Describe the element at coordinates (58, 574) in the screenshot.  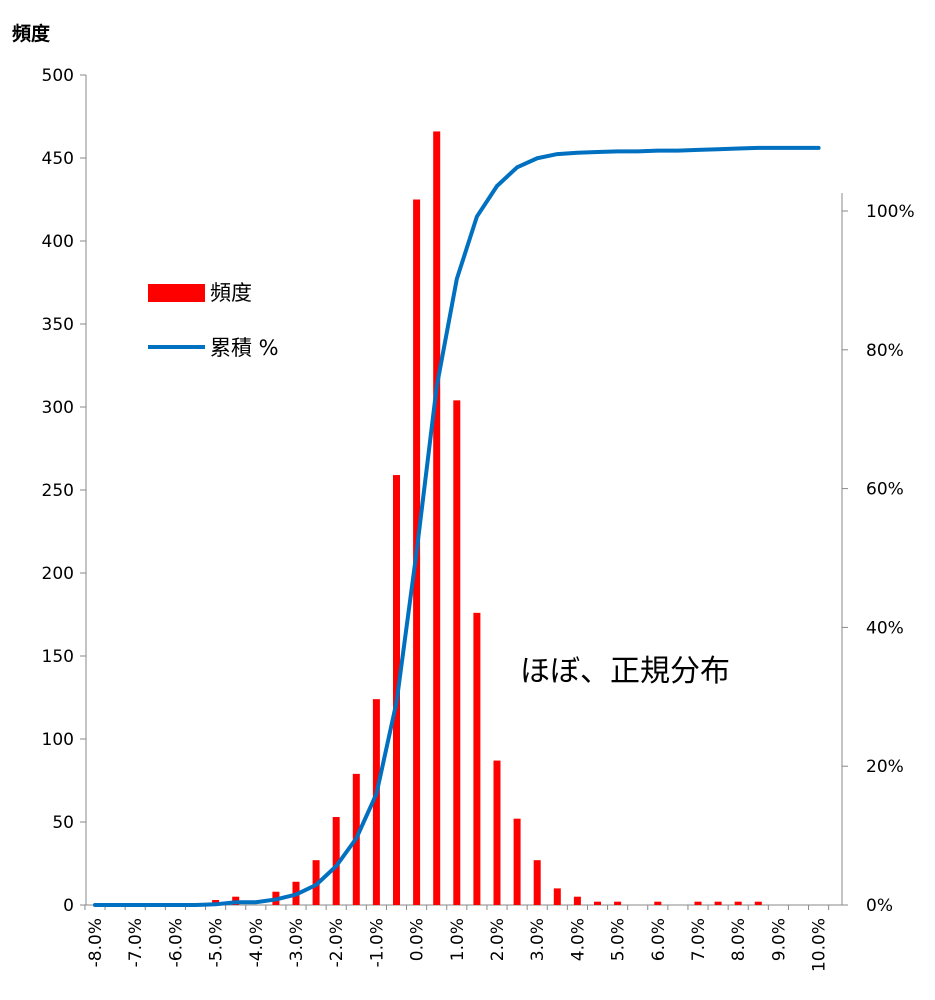
I see `left-axis-tick-label: 200` at that location.